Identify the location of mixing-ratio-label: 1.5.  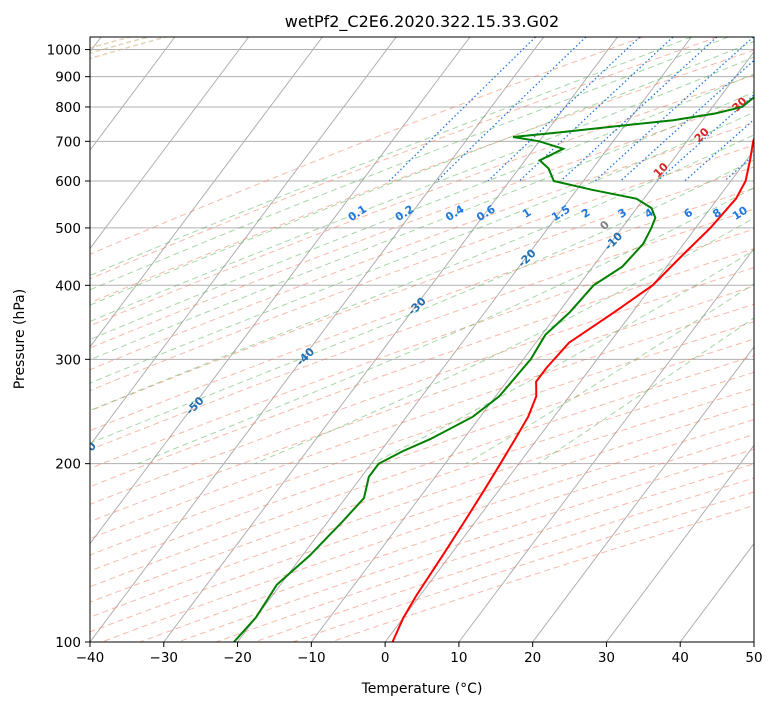
(560, 214).